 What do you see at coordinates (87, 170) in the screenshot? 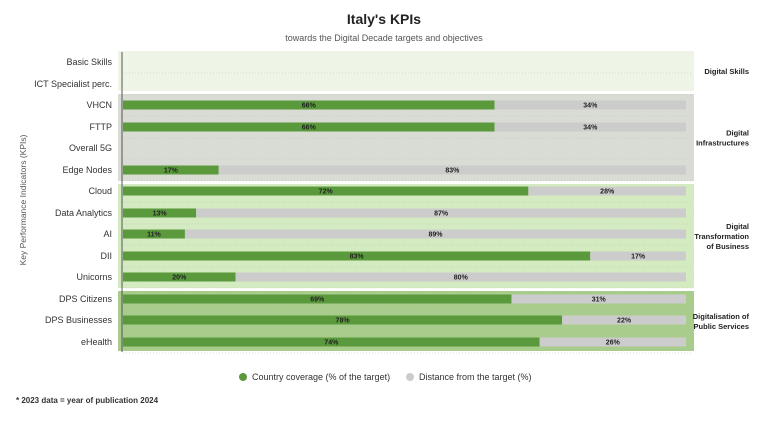
I see `category-label: Edge Nodes` at bounding box center [87, 170].